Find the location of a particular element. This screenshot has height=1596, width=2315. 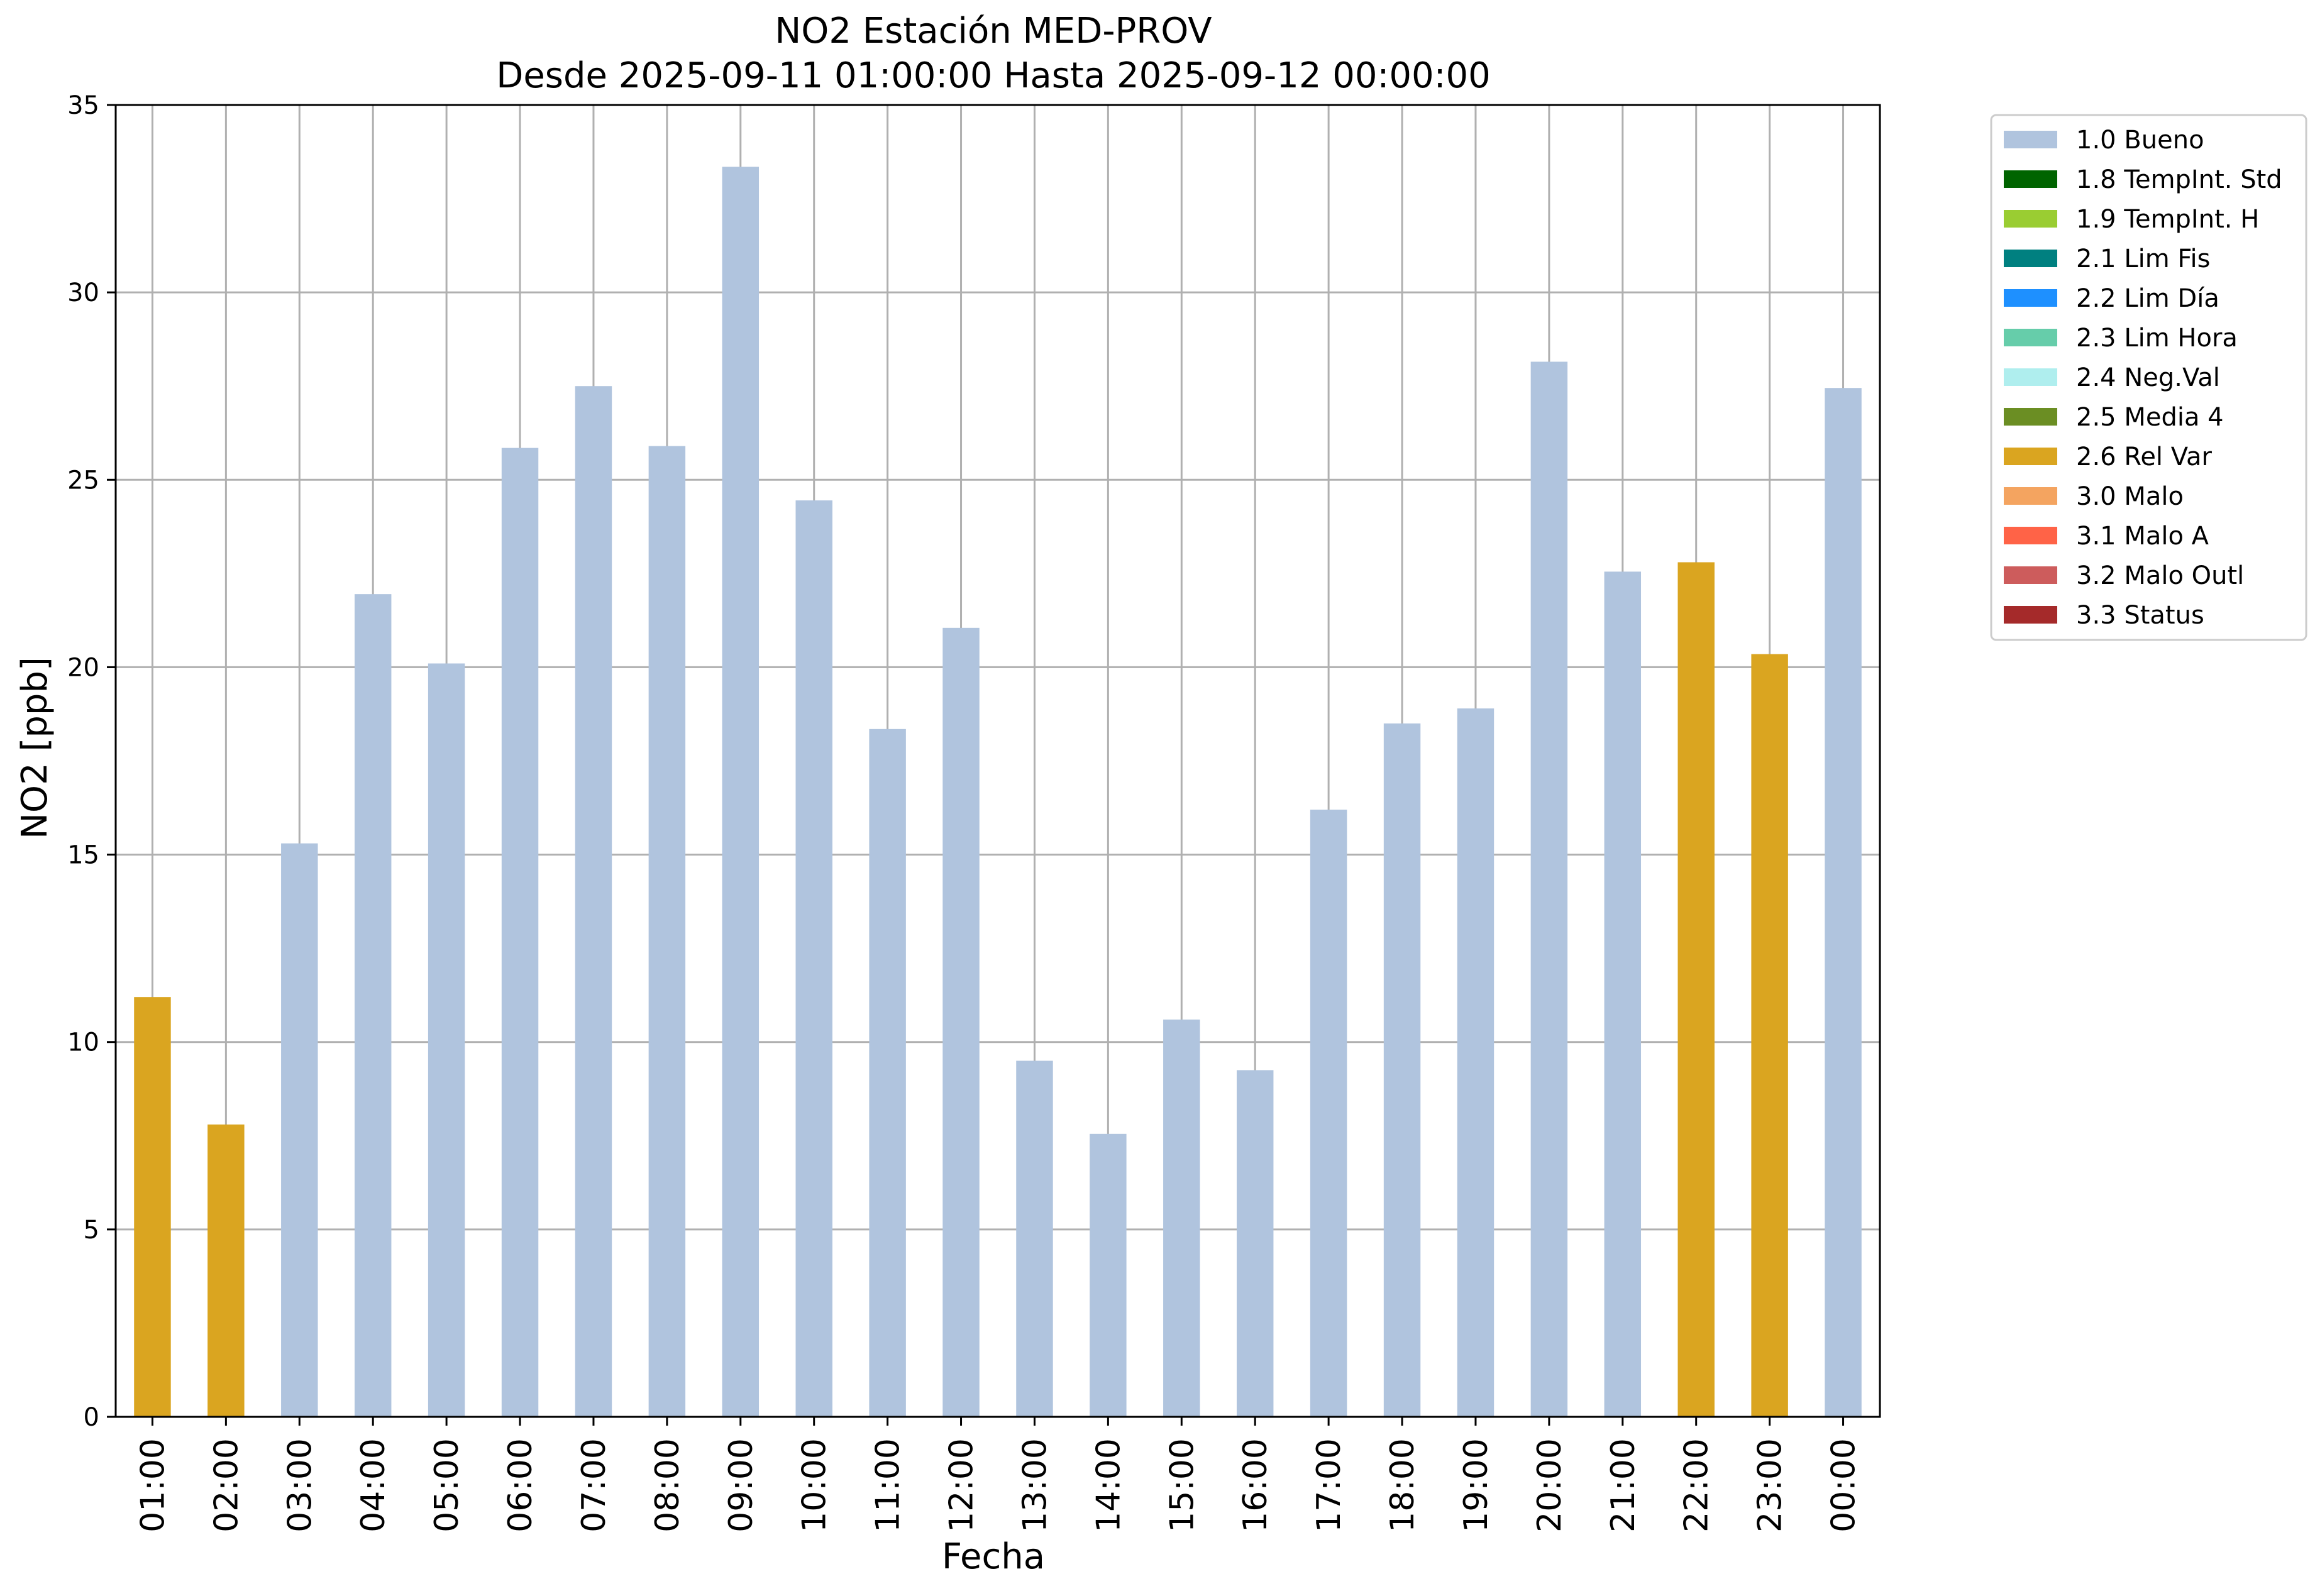

legend-label: 2.6 Rel Var is located at coordinates (2144, 457).